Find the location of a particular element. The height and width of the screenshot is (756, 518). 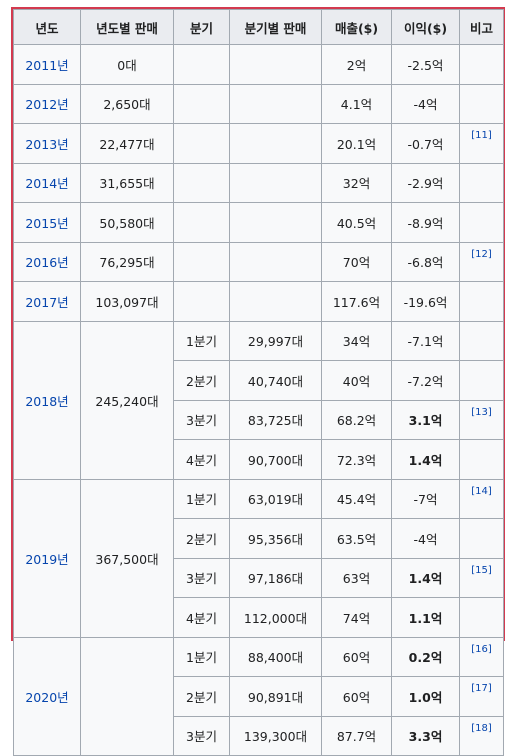

note-reference: [15] is located at coordinates (481, 577).